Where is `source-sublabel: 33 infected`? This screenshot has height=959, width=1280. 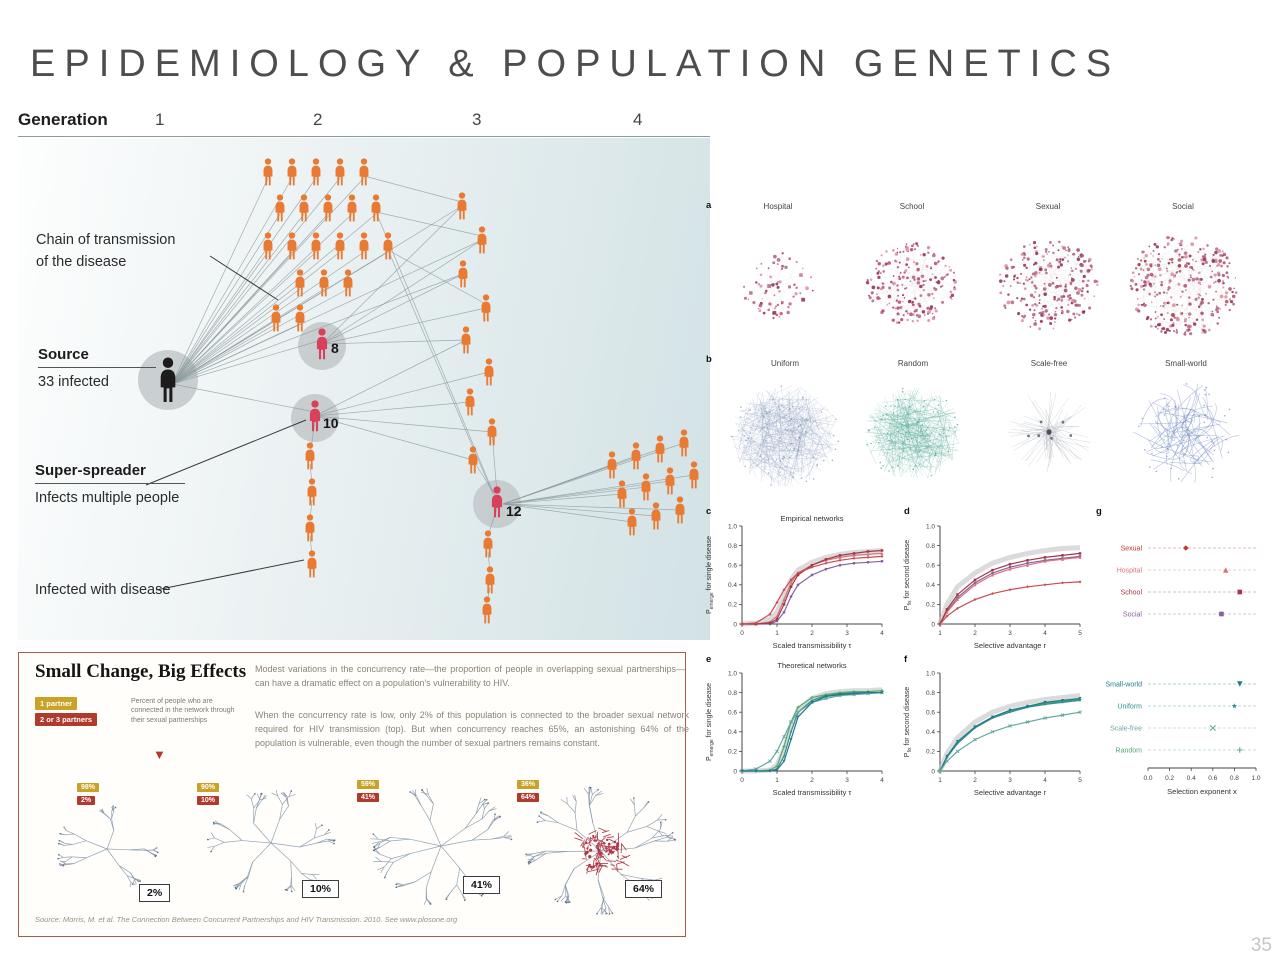
source-sublabel: 33 infected is located at coordinates (73, 382).